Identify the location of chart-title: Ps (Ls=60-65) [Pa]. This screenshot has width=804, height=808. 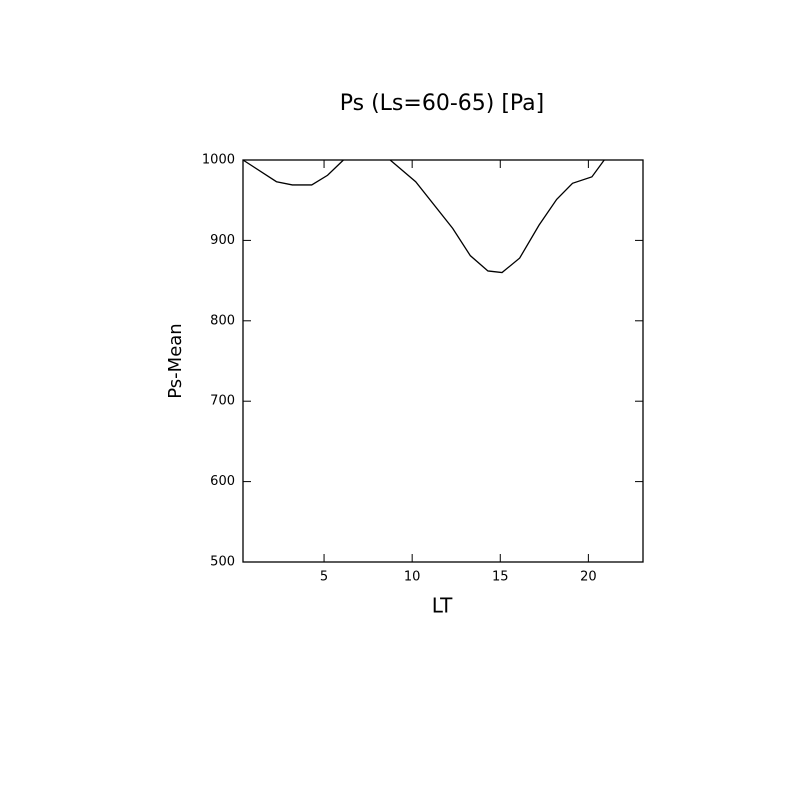
(442, 103).